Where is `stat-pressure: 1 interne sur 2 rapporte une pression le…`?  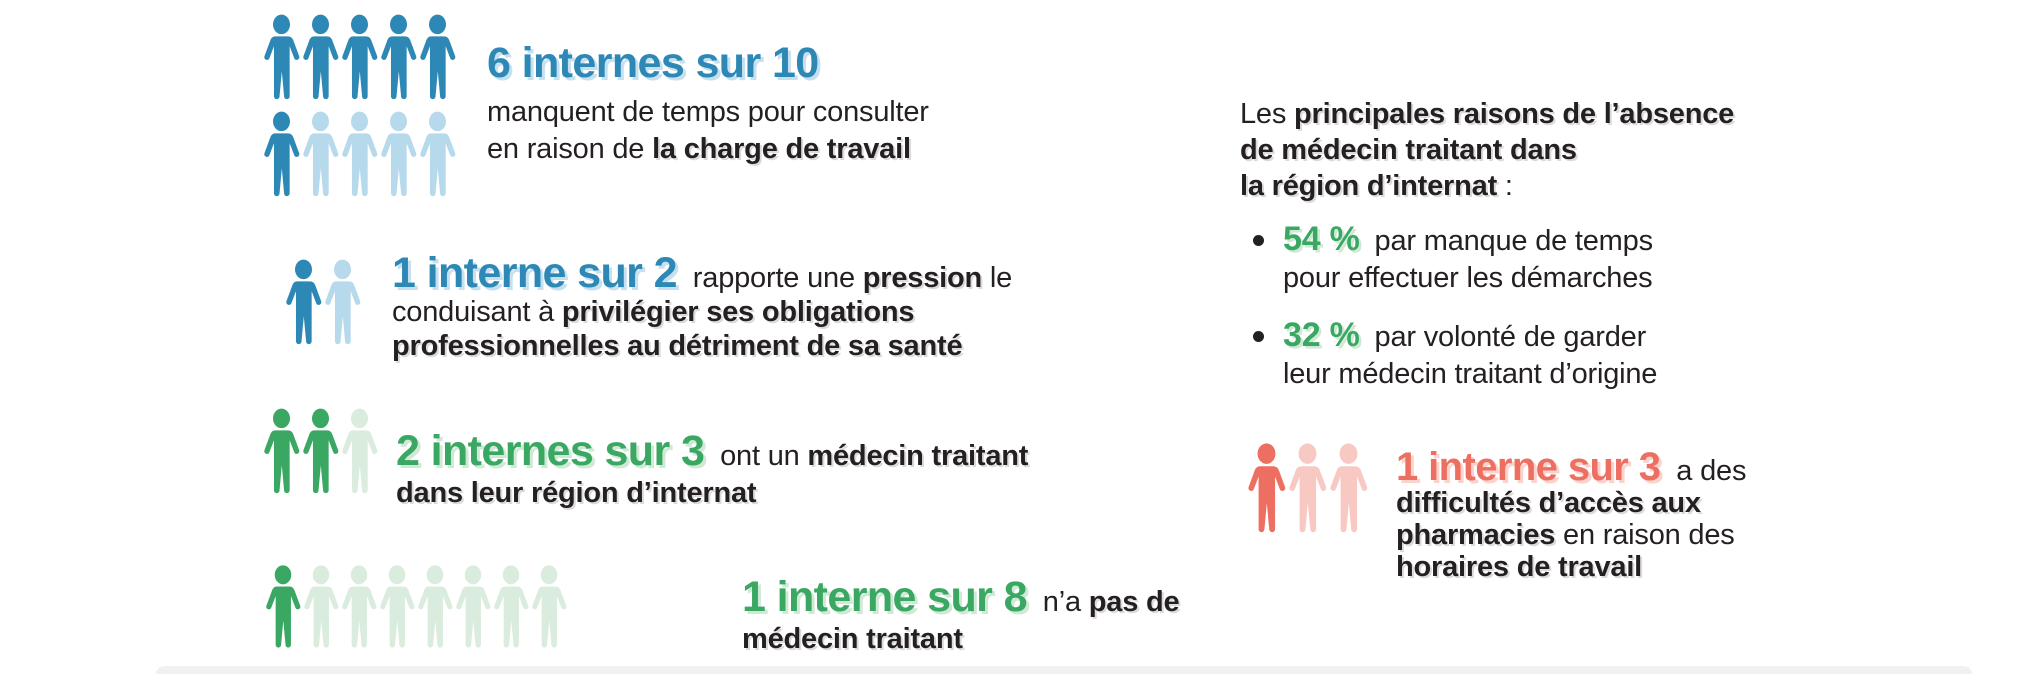
stat-pressure: 1 interne sur 2 rapporte une pression le… is located at coordinates (702, 307).